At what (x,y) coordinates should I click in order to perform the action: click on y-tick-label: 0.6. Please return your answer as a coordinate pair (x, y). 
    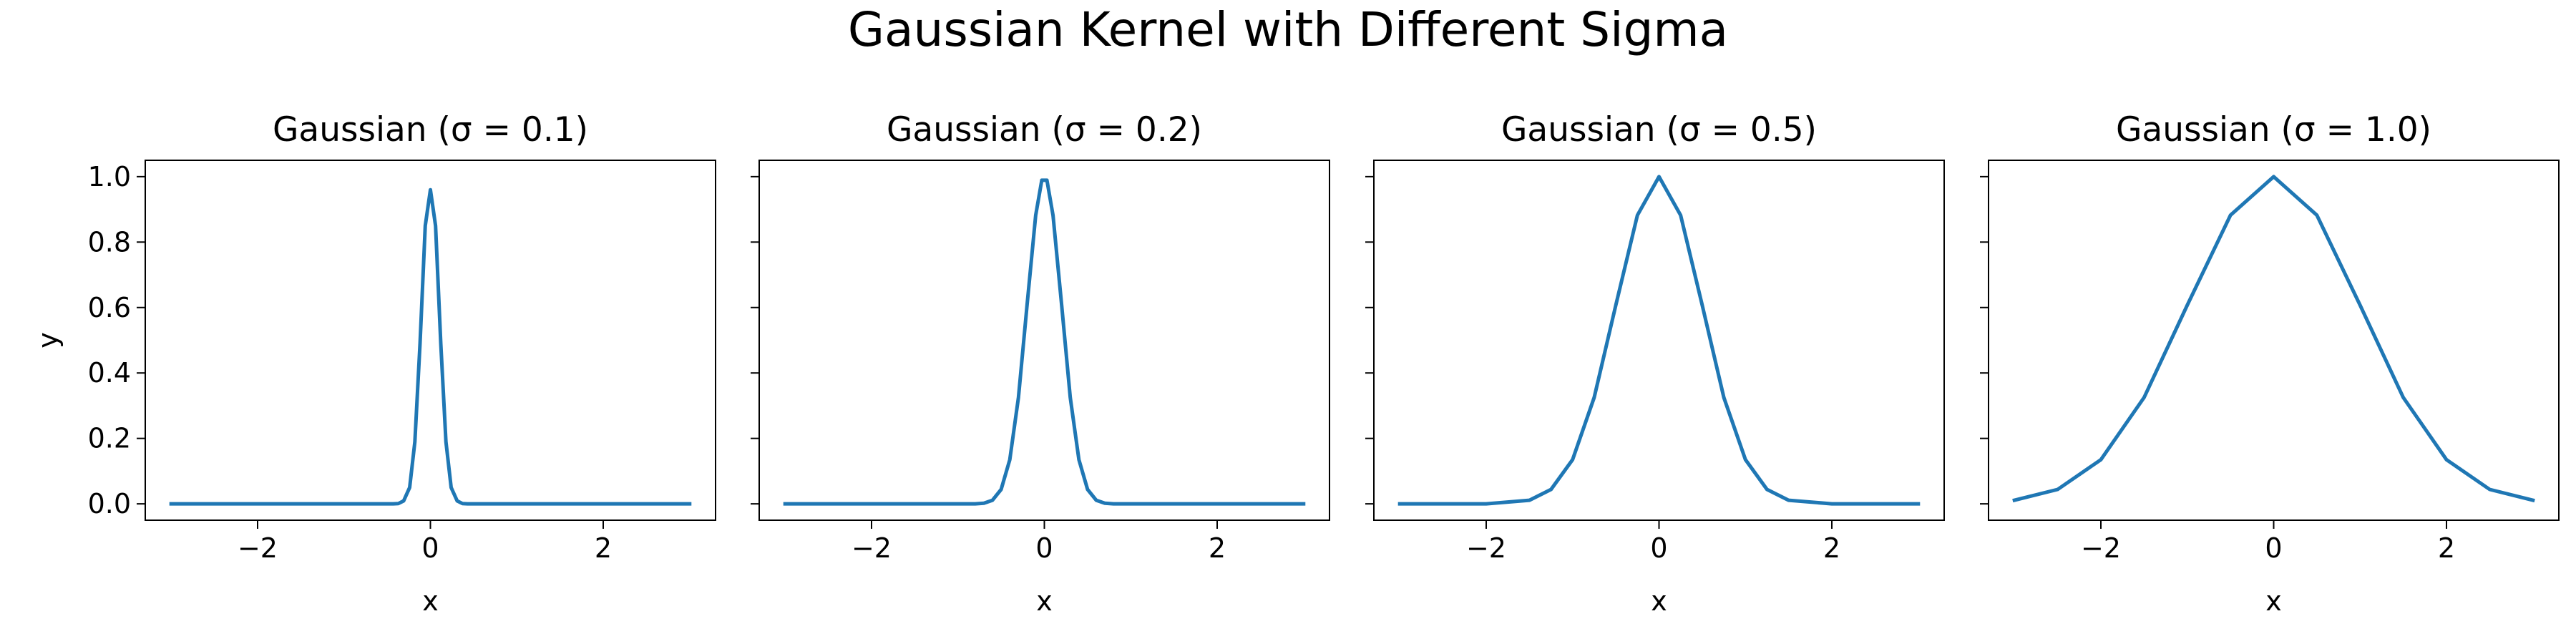
    Looking at the image, I should click on (109, 307).